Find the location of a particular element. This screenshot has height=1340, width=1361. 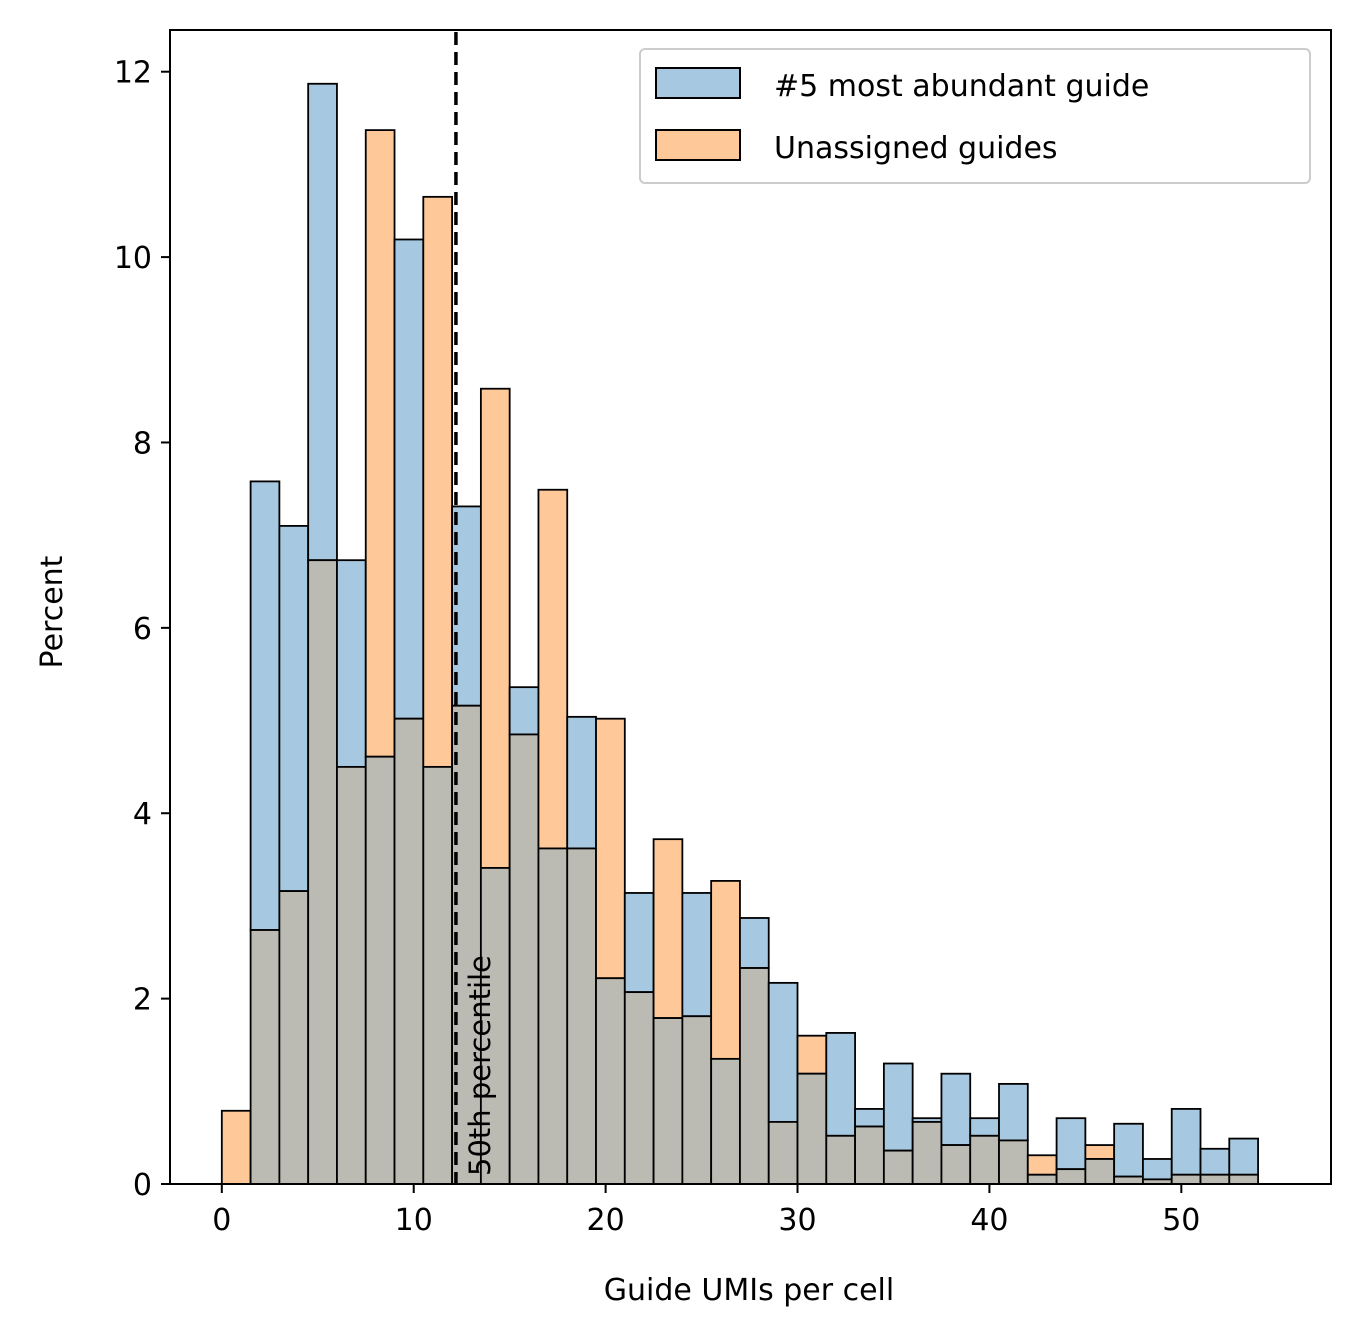

x-tick-label: 0 is located at coordinates (221, 1220).